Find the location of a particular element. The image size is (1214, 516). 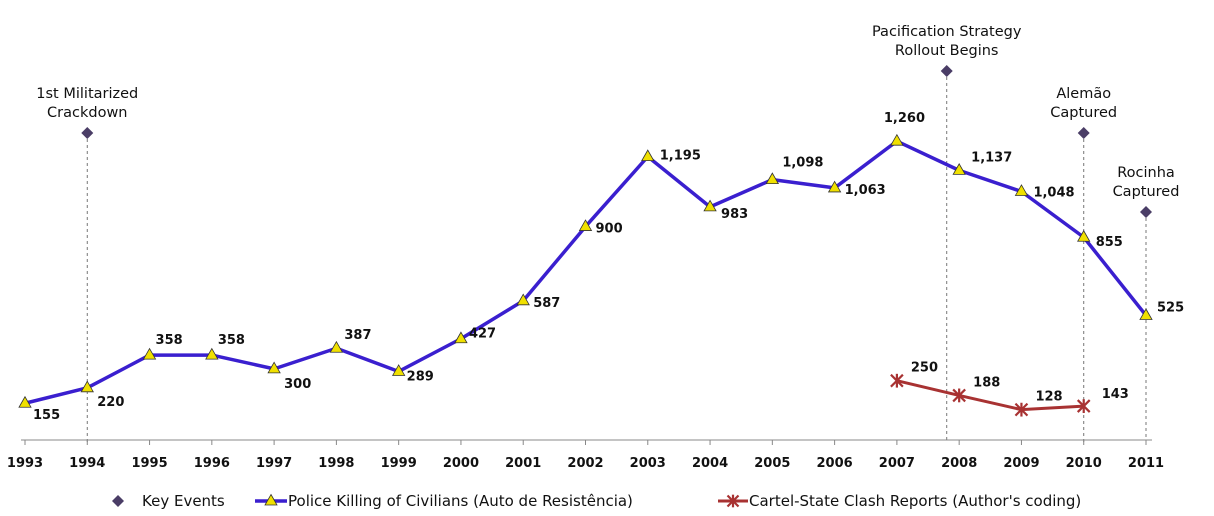

police-killings-label: 587 is located at coordinates (546, 303).